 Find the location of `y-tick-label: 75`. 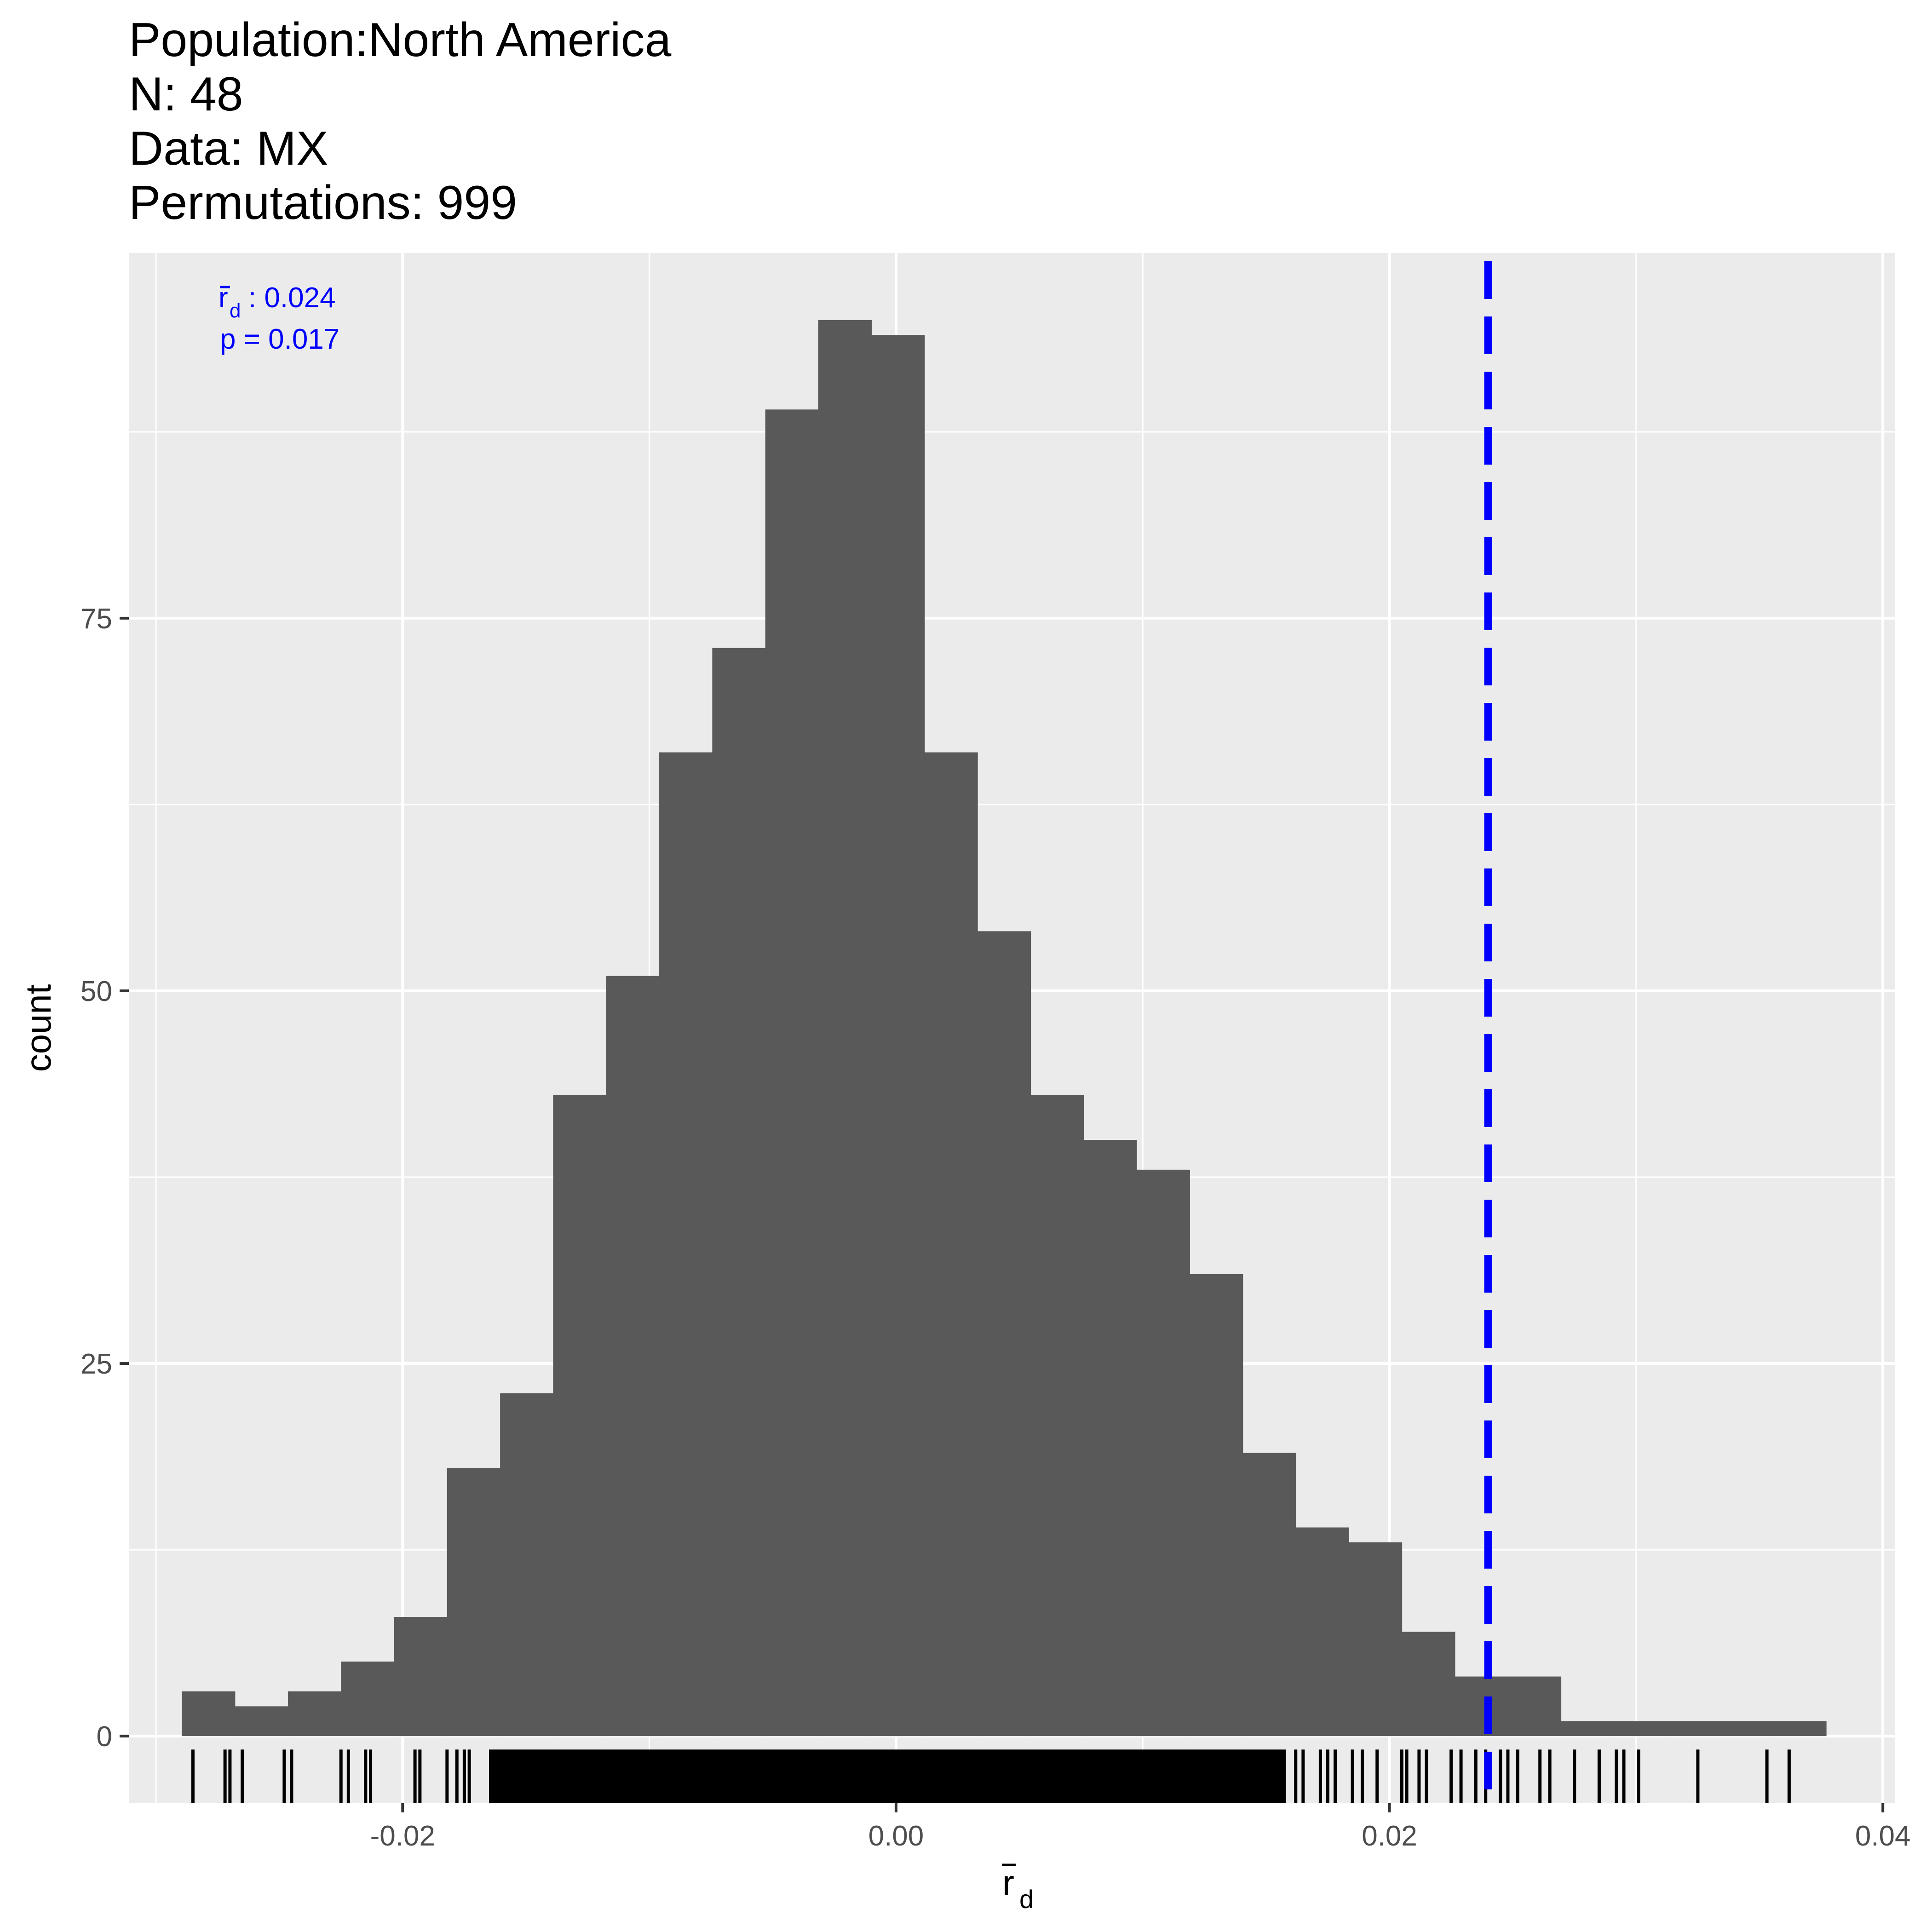

y-tick-label: 75 is located at coordinates (96, 619).